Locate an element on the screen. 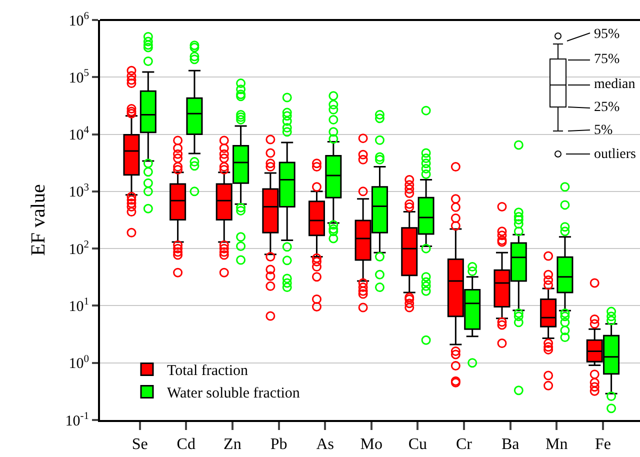  annotation: 25% is located at coordinates (607, 107).